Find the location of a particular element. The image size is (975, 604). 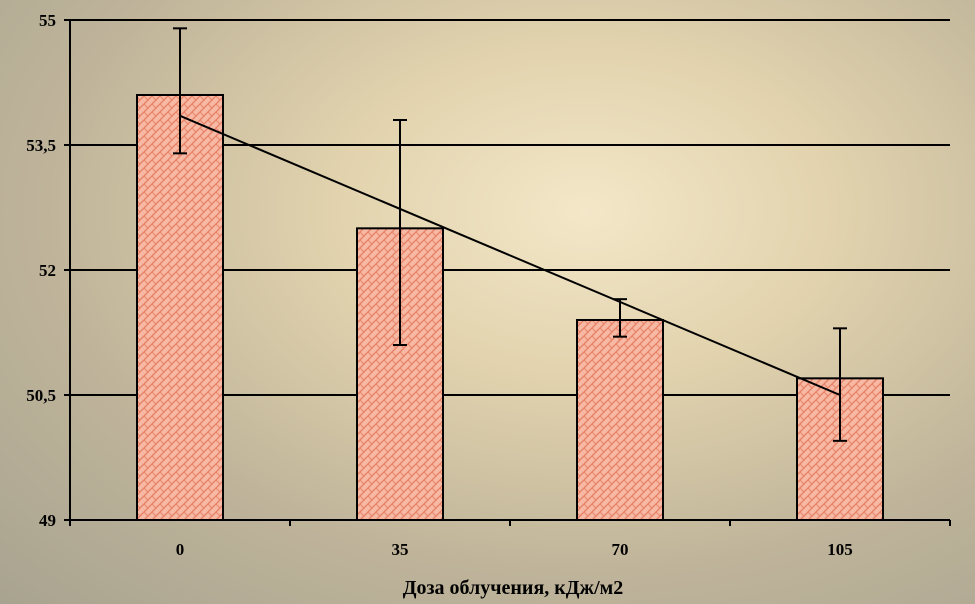

y-tick-label: 49 is located at coordinates (47, 520).